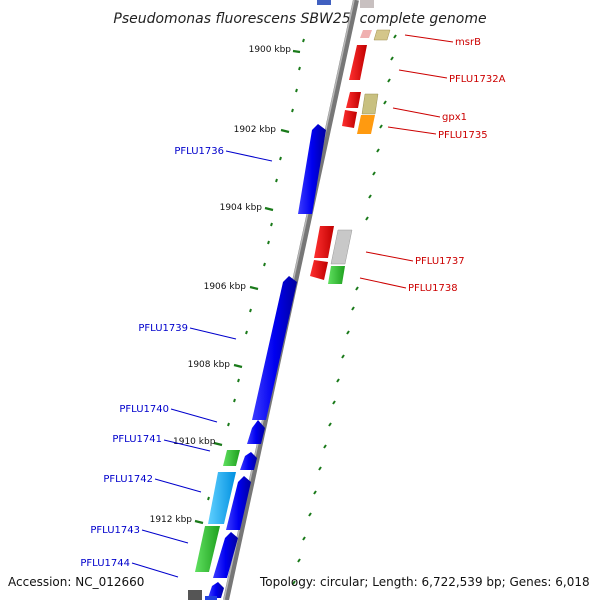 The image size is (600, 600). What do you see at coordinates (324, 242) in the screenshot?
I see `gene-shape-pflu1737-a` at bounding box center [324, 242].